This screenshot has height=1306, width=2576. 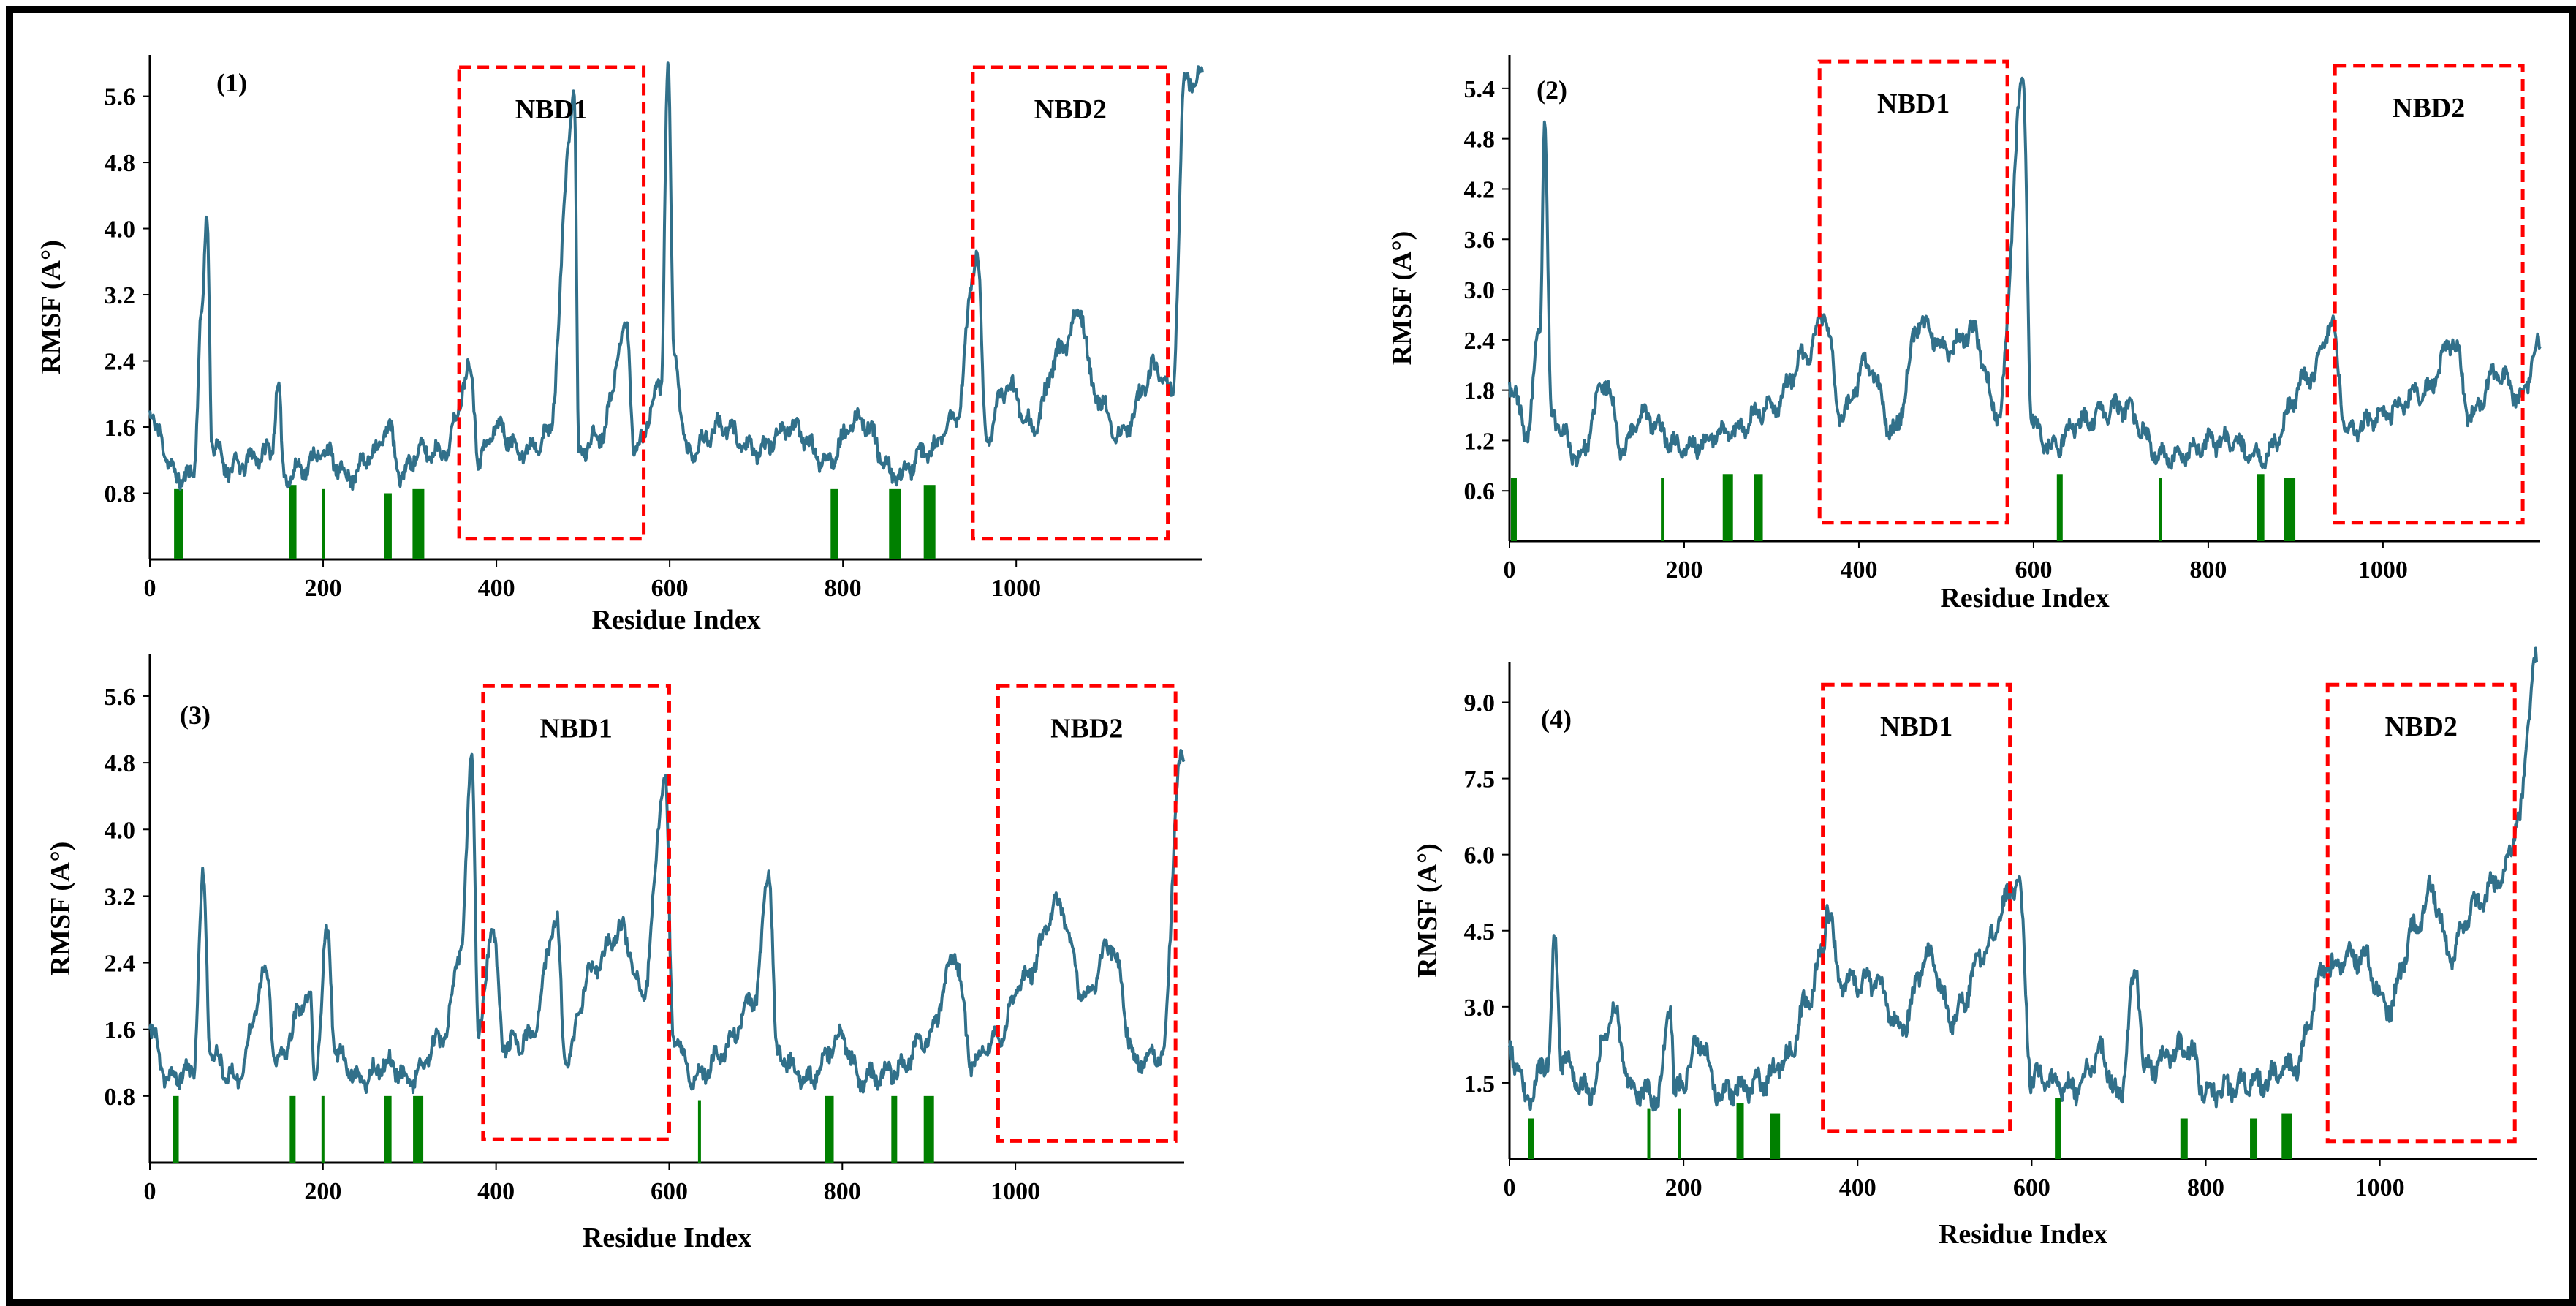 I want to click on y-tick-label: 3.2, so click(x=120, y=296).